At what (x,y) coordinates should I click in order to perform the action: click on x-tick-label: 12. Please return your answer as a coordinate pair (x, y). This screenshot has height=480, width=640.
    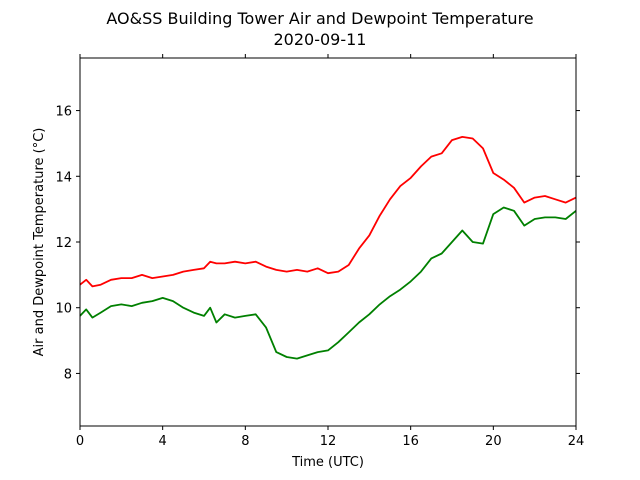
    Looking at the image, I should click on (328, 441).